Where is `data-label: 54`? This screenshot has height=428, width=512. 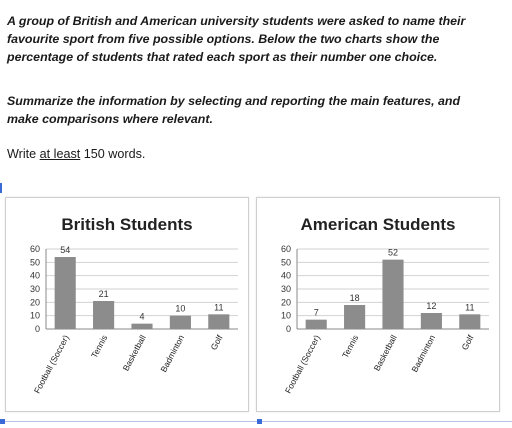
data-label: 54 is located at coordinates (65, 250).